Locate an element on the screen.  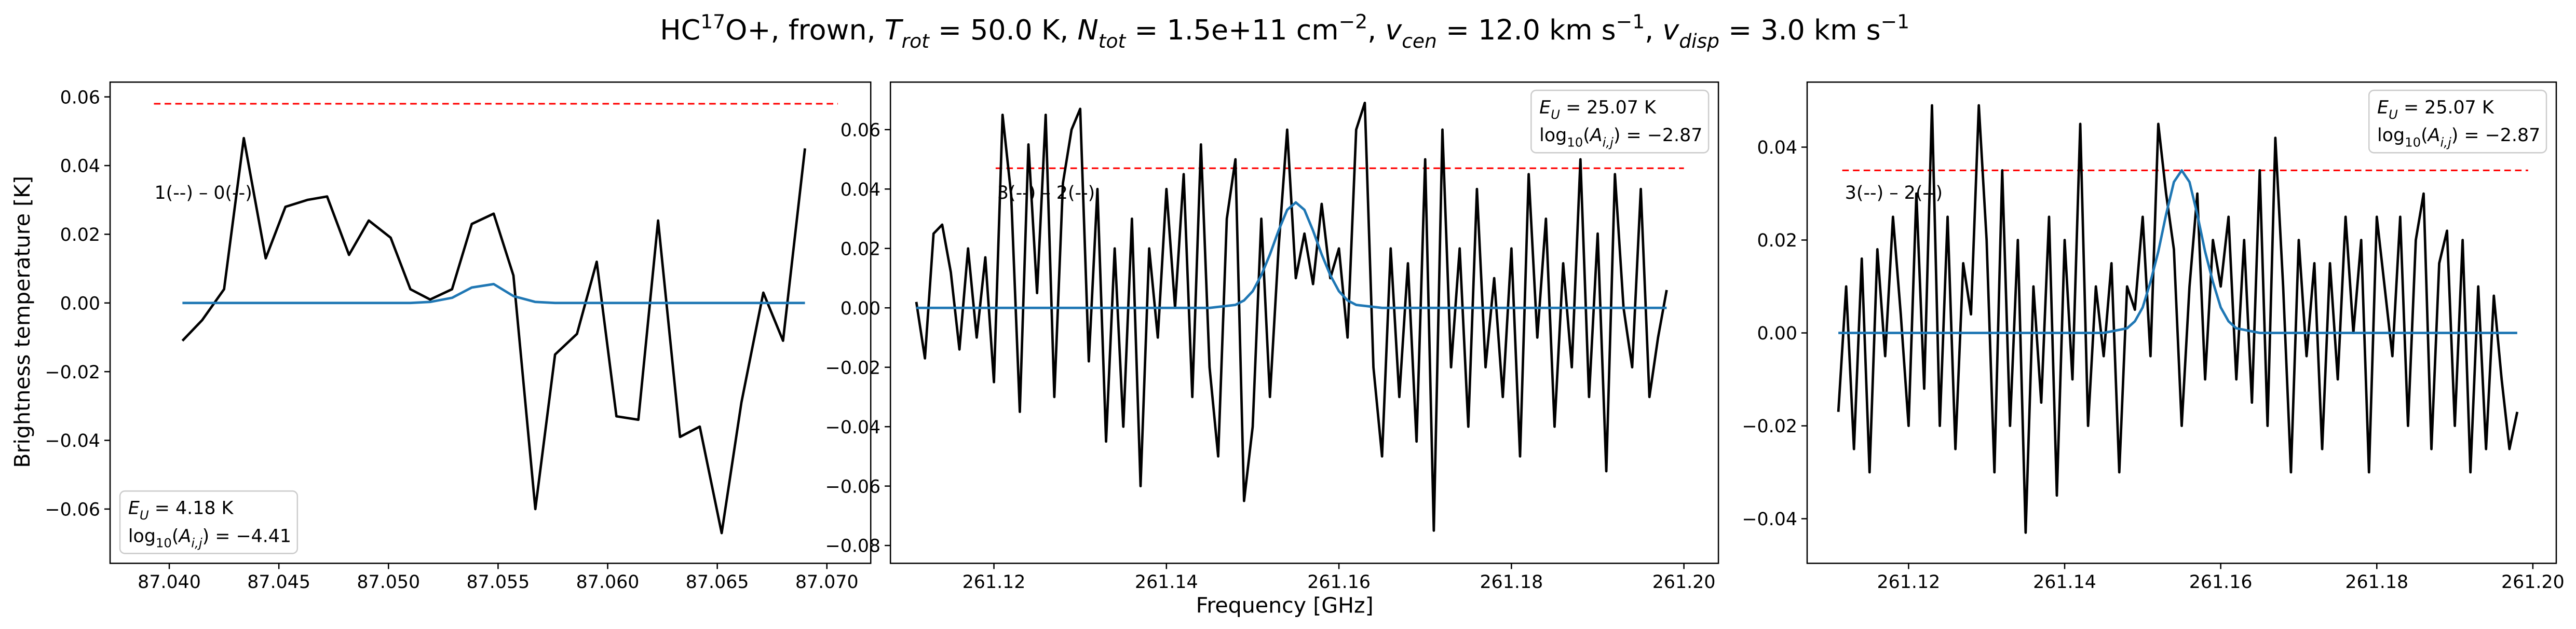
x-tick-label: 87.065 is located at coordinates (717, 582).